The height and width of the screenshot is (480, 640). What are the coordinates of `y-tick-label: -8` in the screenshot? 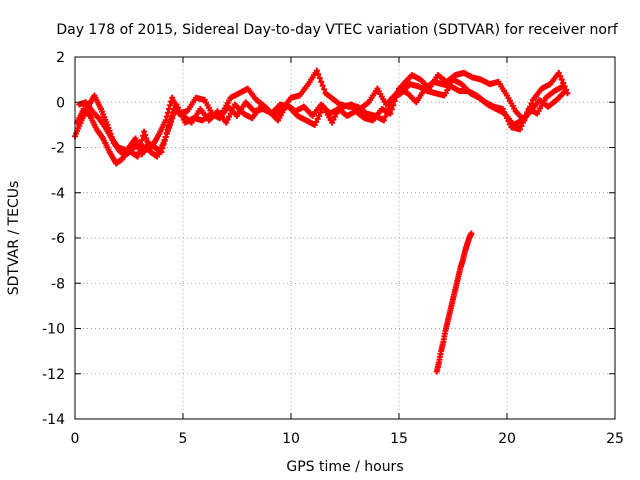 It's located at (58, 284).